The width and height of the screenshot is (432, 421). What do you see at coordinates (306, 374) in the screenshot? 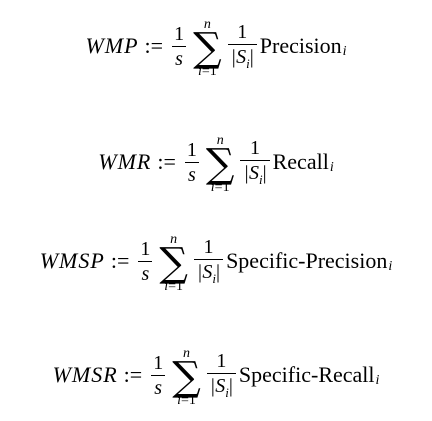
I see `metric-term: Specific-Recall` at bounding box center [306, 374].